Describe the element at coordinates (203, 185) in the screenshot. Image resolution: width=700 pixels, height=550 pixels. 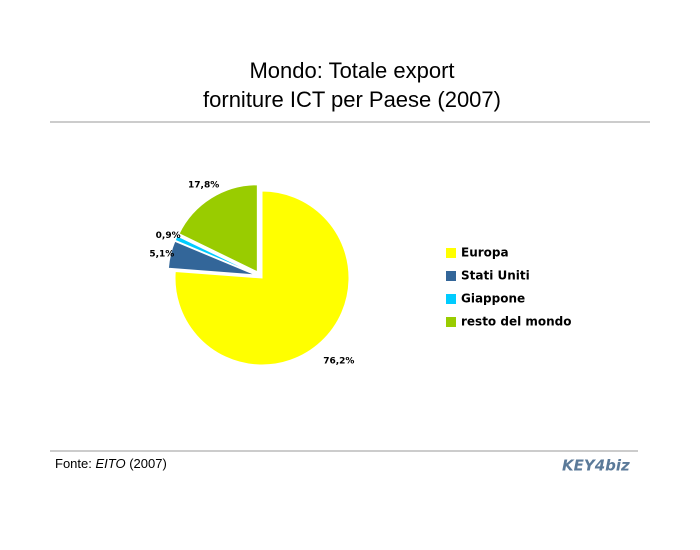
I see `value-label: 17,8%` at that location.